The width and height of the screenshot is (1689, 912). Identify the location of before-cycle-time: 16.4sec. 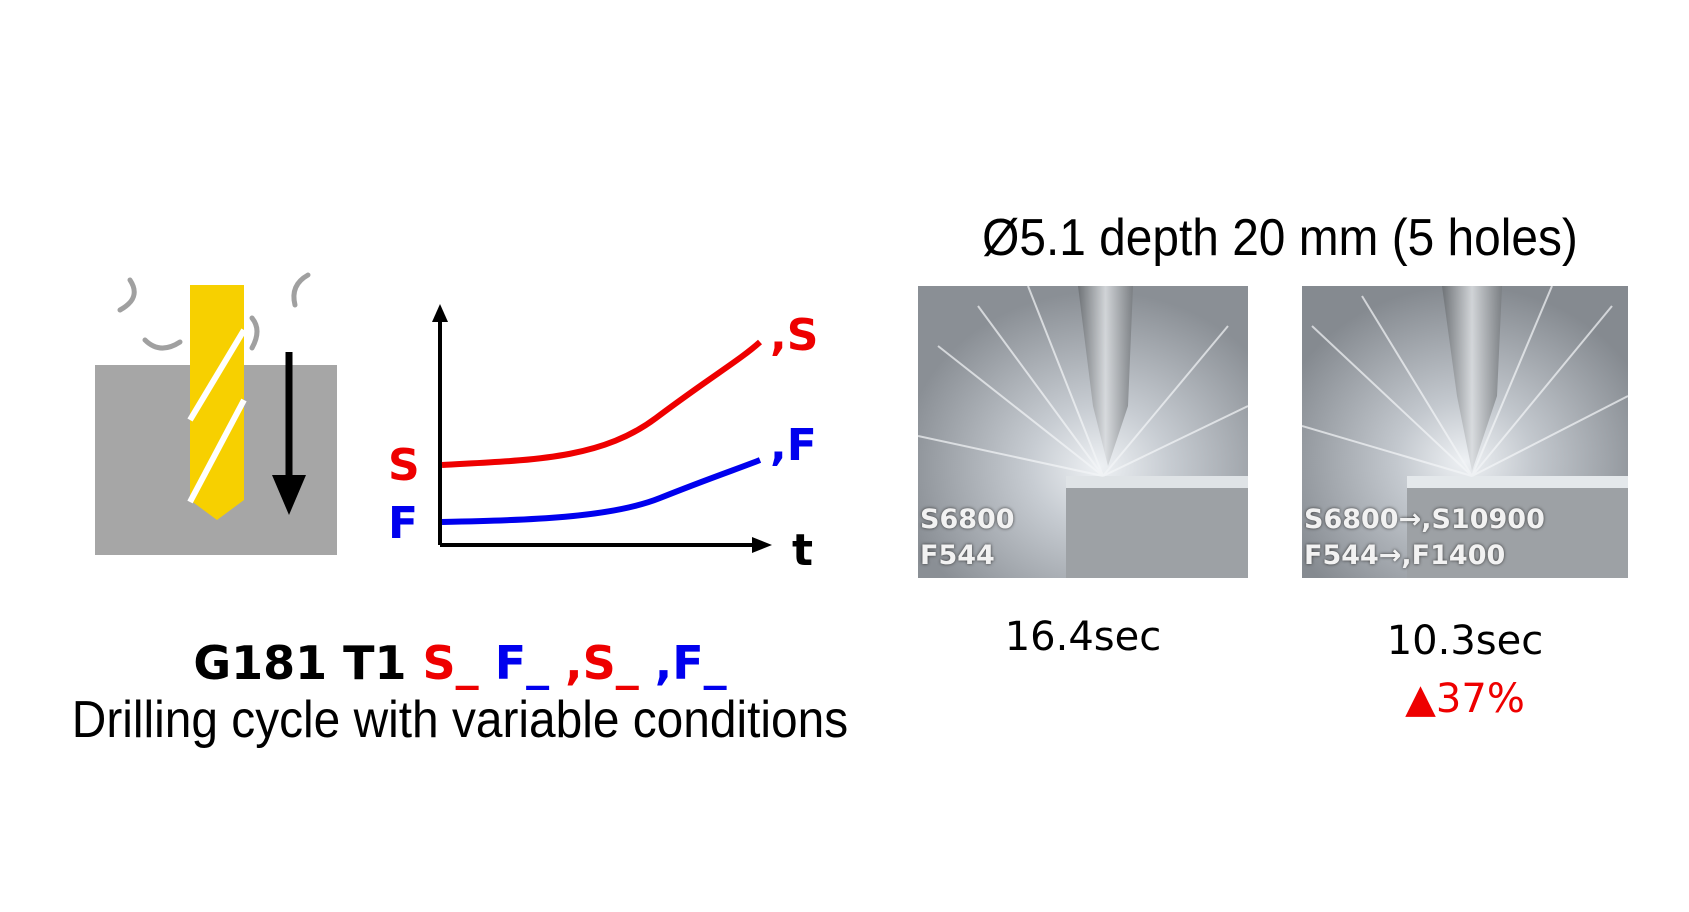
(1083, 637).